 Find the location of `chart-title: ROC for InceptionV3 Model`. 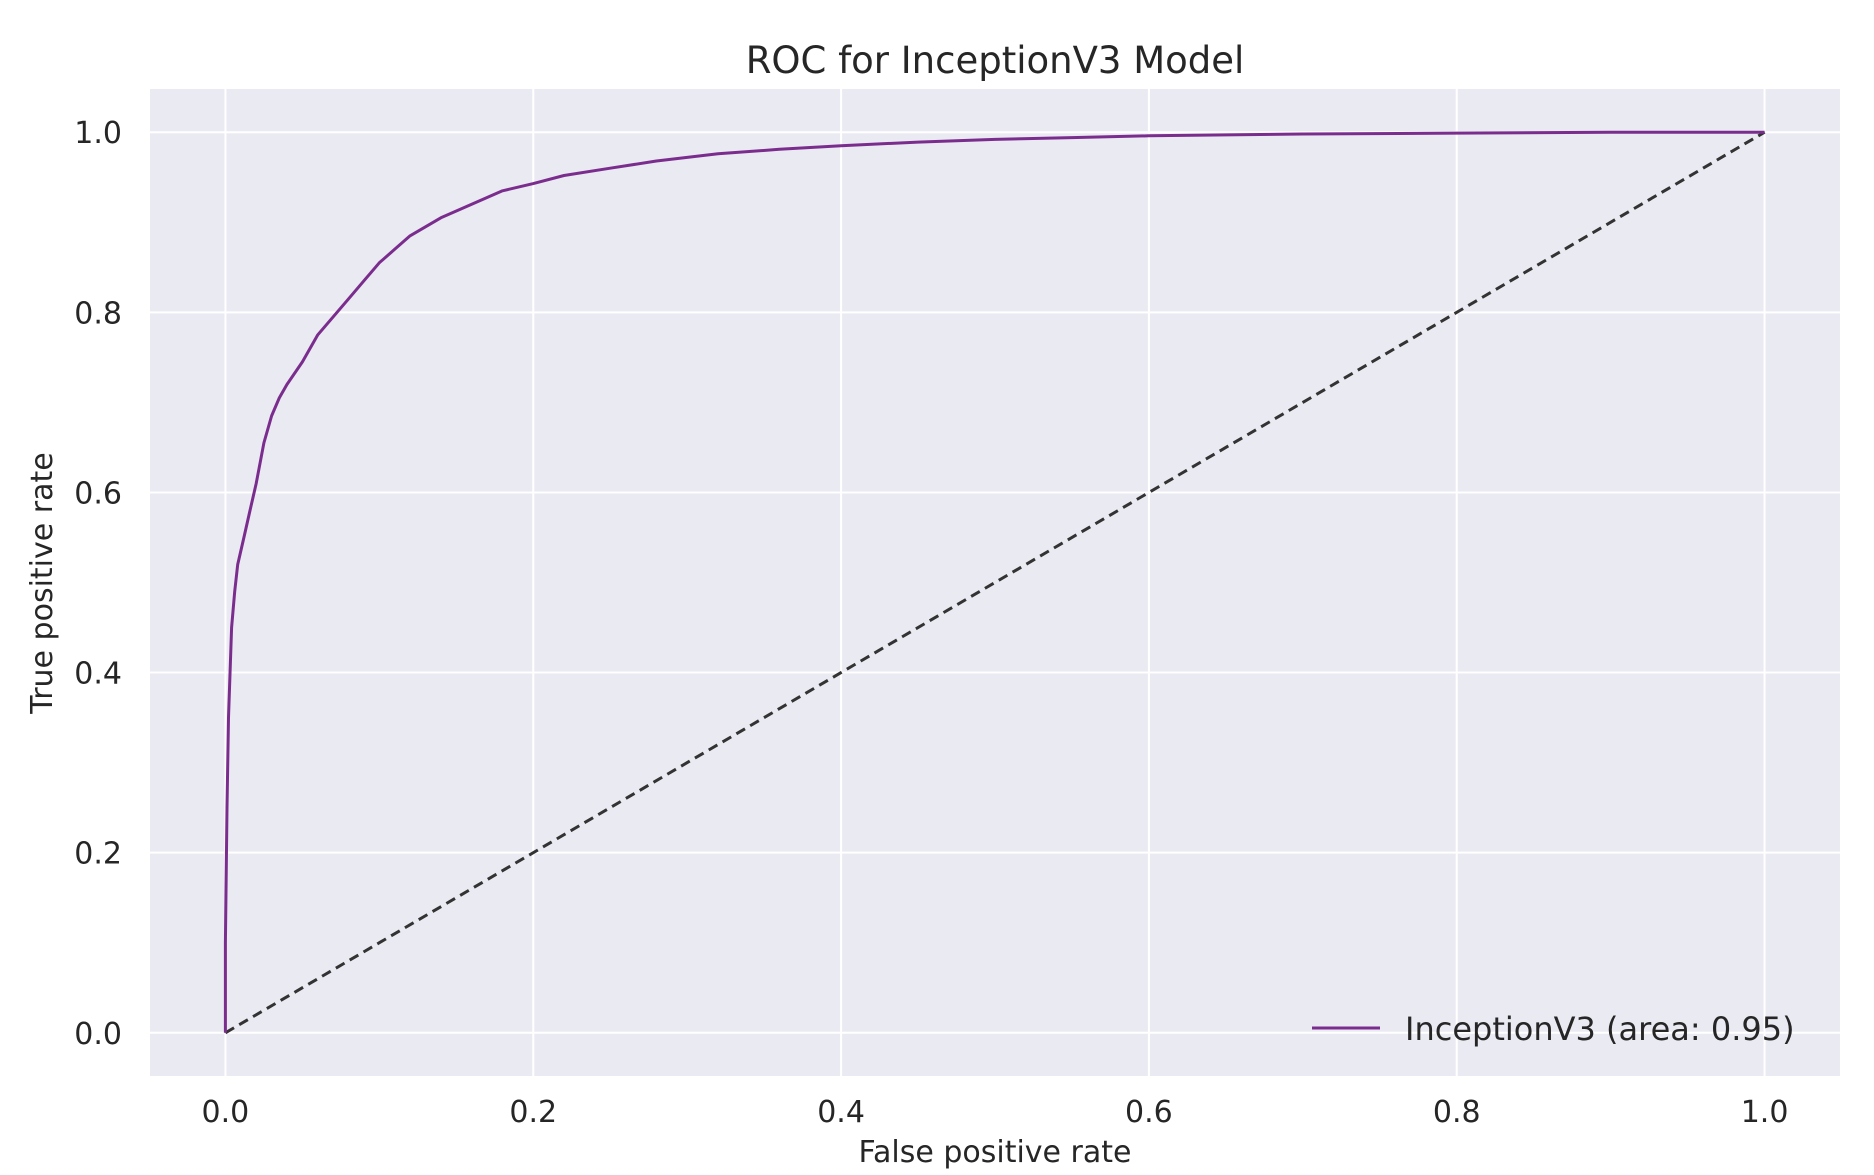

chart-title: ROC for InceptionV3 Model is located at coordinates (995, 60).